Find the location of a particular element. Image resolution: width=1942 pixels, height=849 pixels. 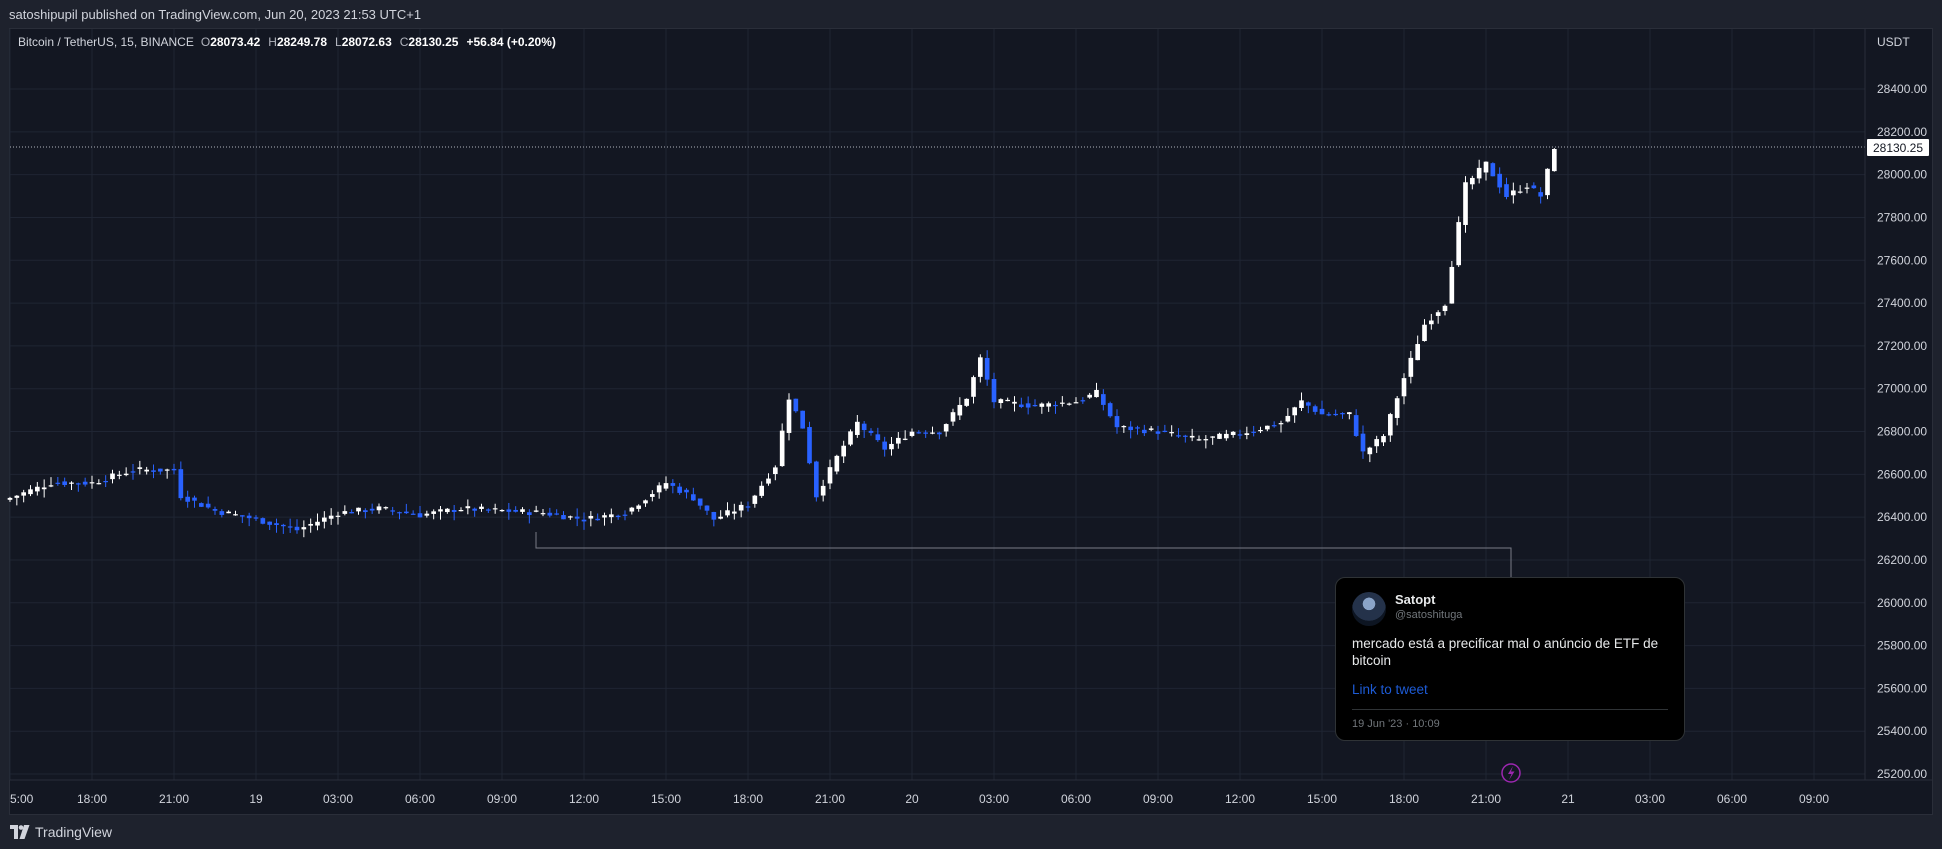

price-axis-currency: USDT is located at coordinates (1893, 42).